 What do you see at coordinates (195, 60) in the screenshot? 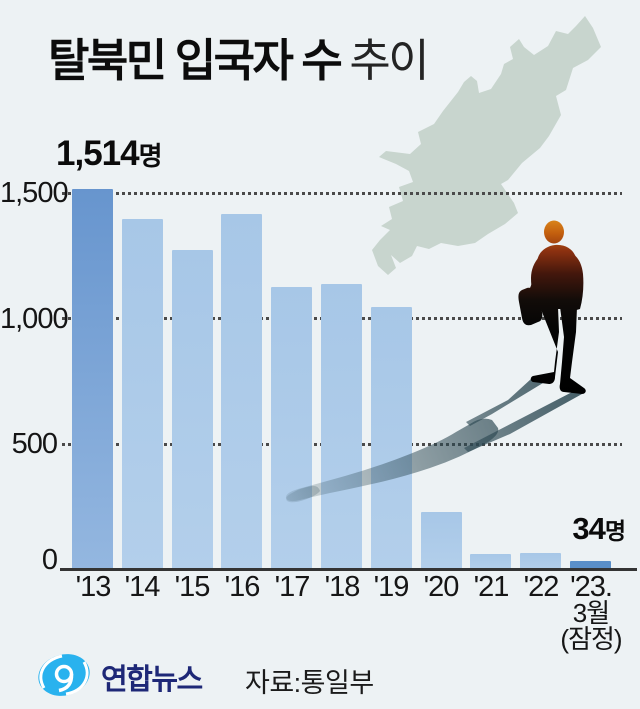
I see `page-title-main: 탈북민 입국자 수` at bounding box center [195, 60].